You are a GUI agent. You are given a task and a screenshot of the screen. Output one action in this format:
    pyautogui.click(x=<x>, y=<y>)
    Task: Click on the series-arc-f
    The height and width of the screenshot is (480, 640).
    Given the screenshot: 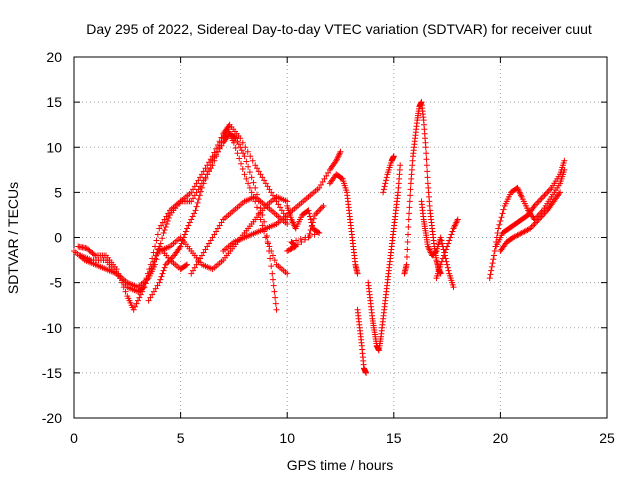 What is the action you would take?
    pyautogui.click(x=239, y=235)
    